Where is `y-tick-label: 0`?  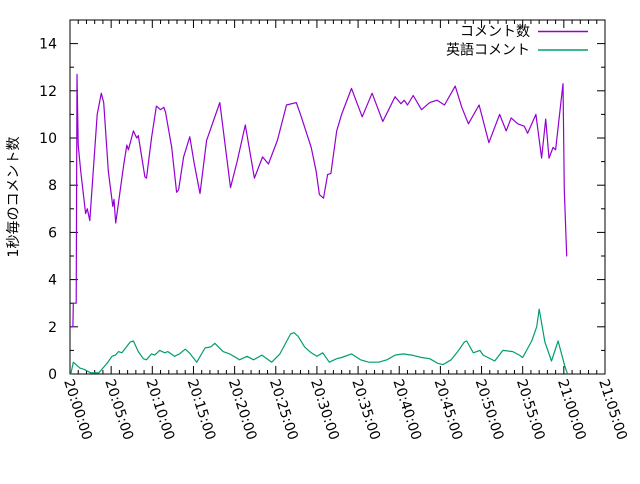
y-tick-label: 0 is located at coordinates (52, 375).